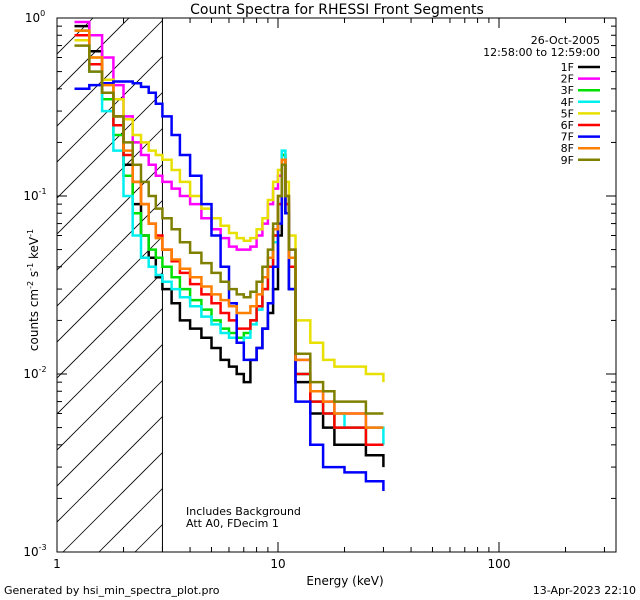 The image size is (640, 600). I want to click on y-tick-label: 10⁻¹, so click(34, 195).